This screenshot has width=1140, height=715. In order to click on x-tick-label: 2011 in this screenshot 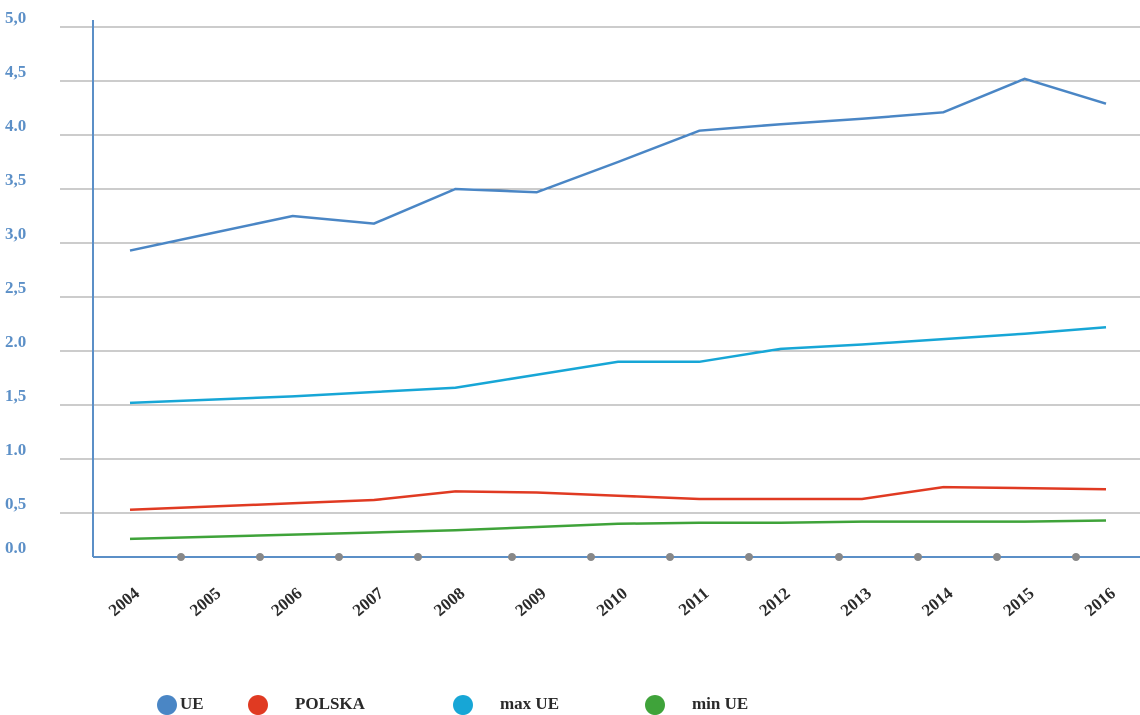, I will do `click(694, 602)`.